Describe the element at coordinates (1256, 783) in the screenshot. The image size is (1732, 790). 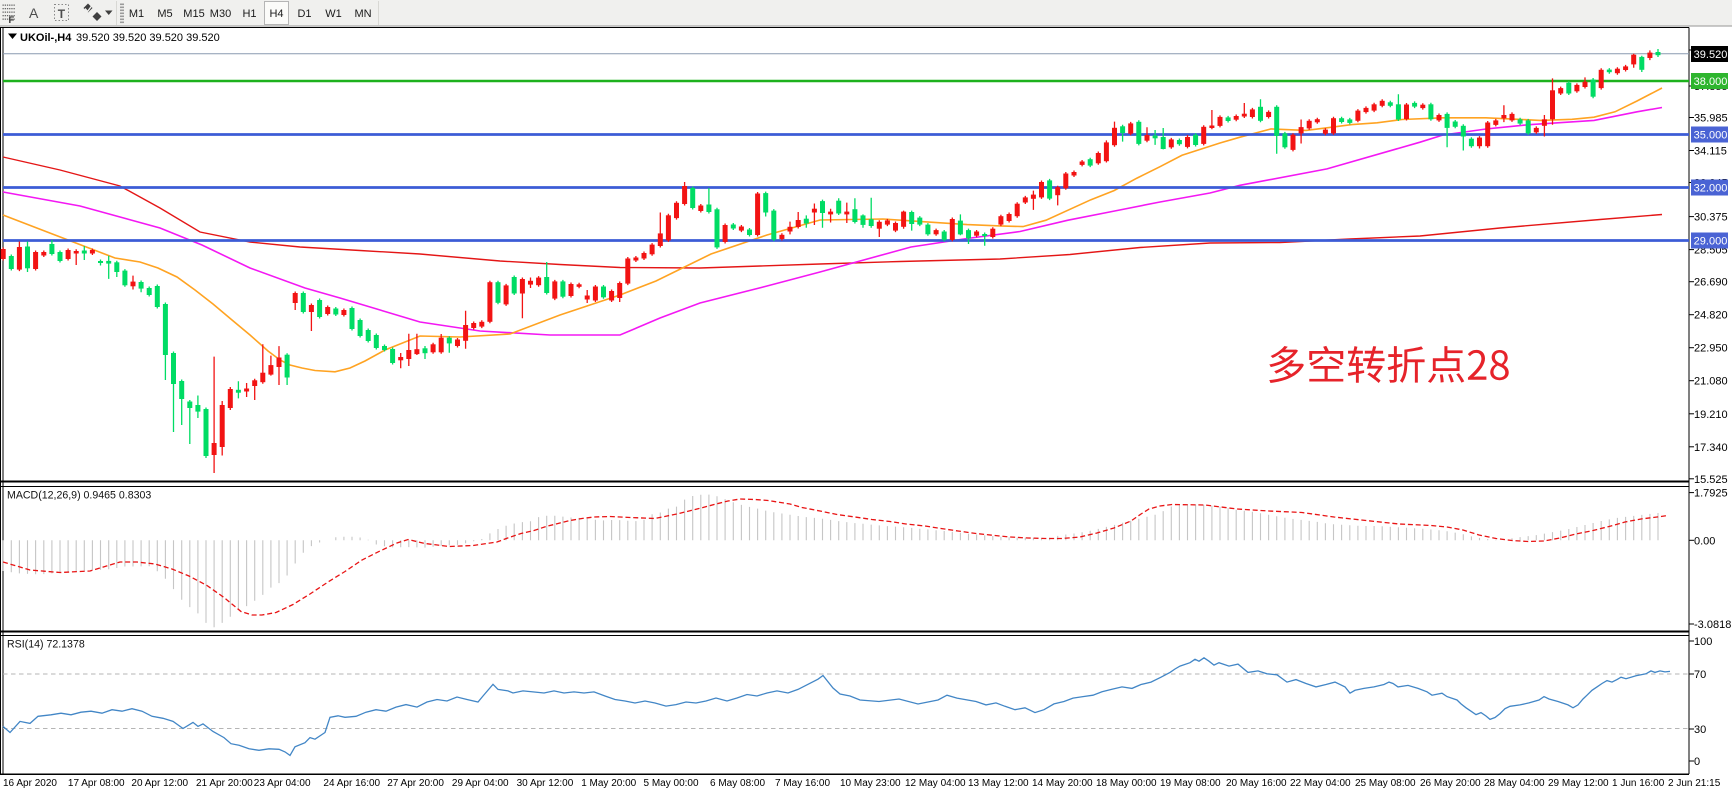
I see `svg-text: 20 May 16:00` at that location.